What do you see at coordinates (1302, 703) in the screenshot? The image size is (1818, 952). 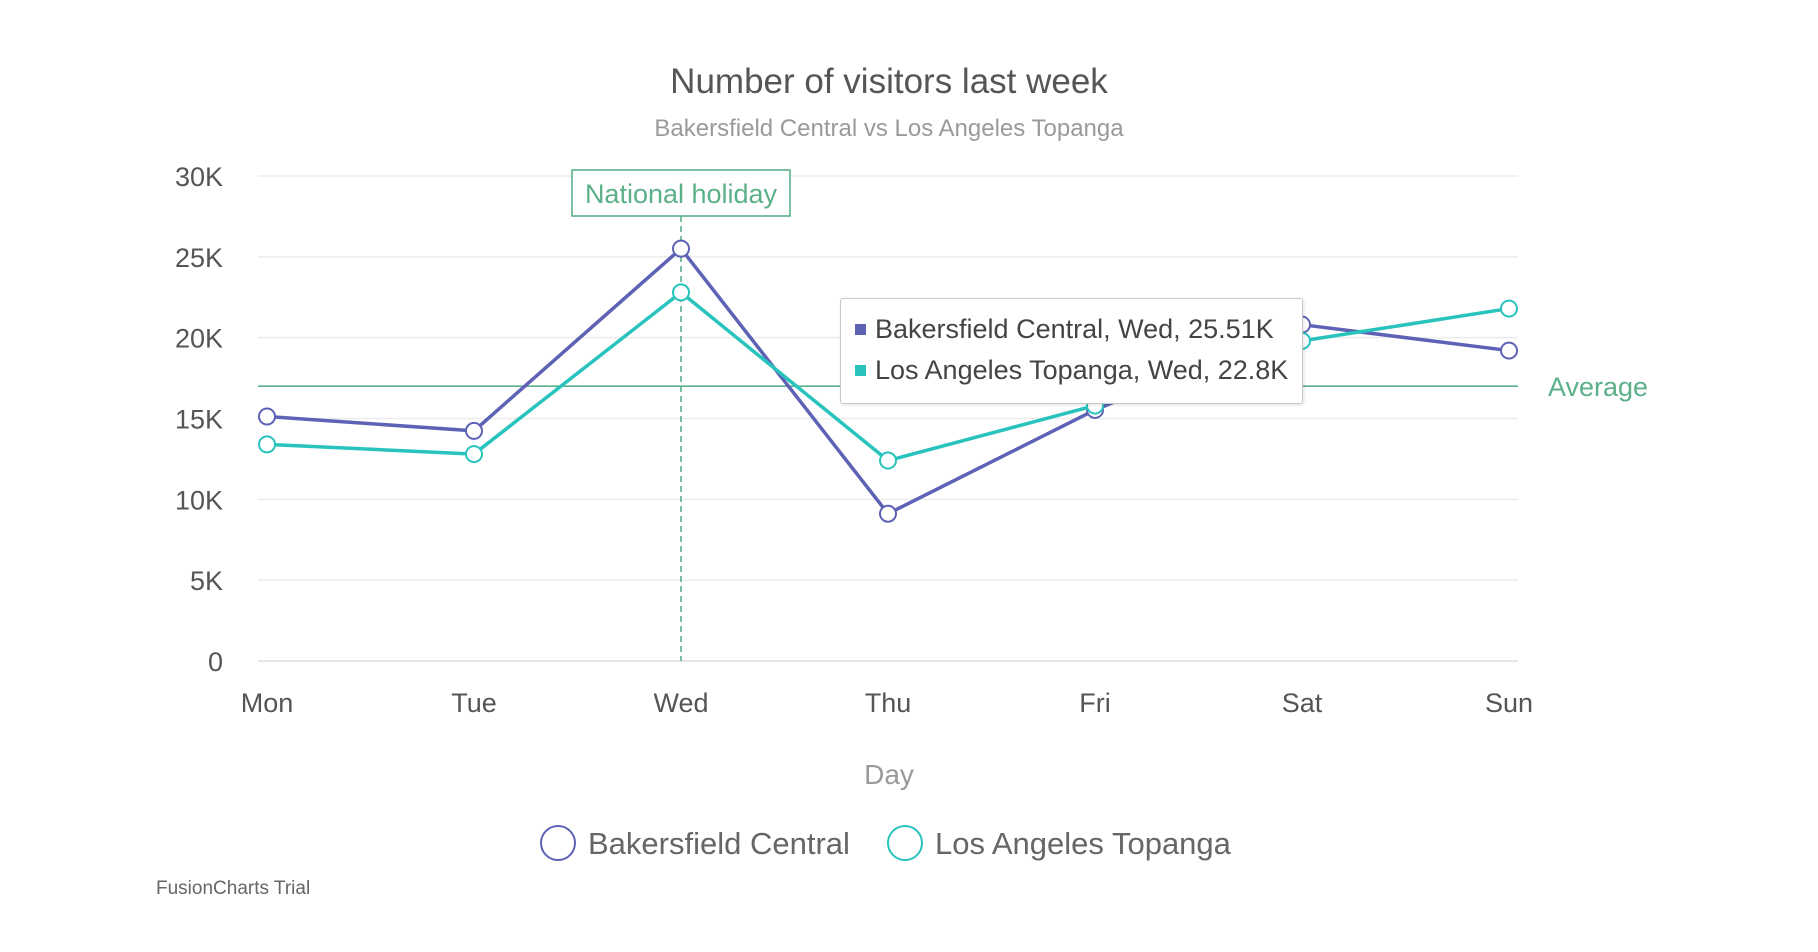 I see `x-tick-label: Sat` at bounding box center [1302, 703].